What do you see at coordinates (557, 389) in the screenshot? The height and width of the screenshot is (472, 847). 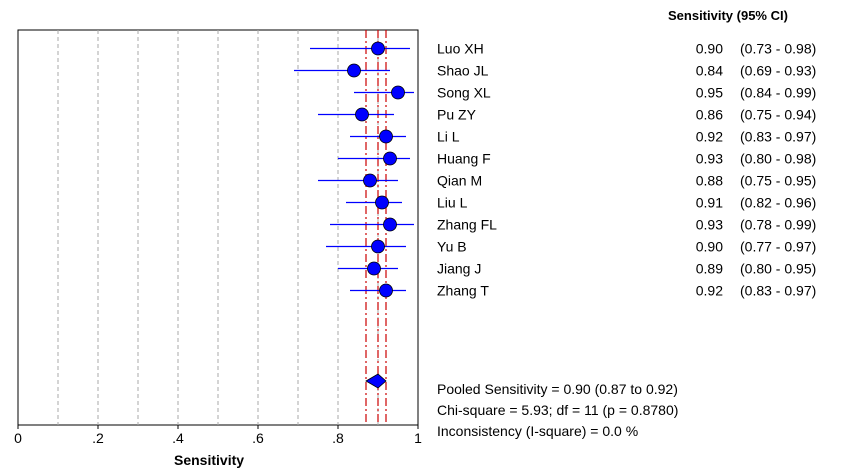 I see `summary-line: Pooled Sensitivity = 0.90 (0.87 to 0.92)` at bounding box center [557, 389].